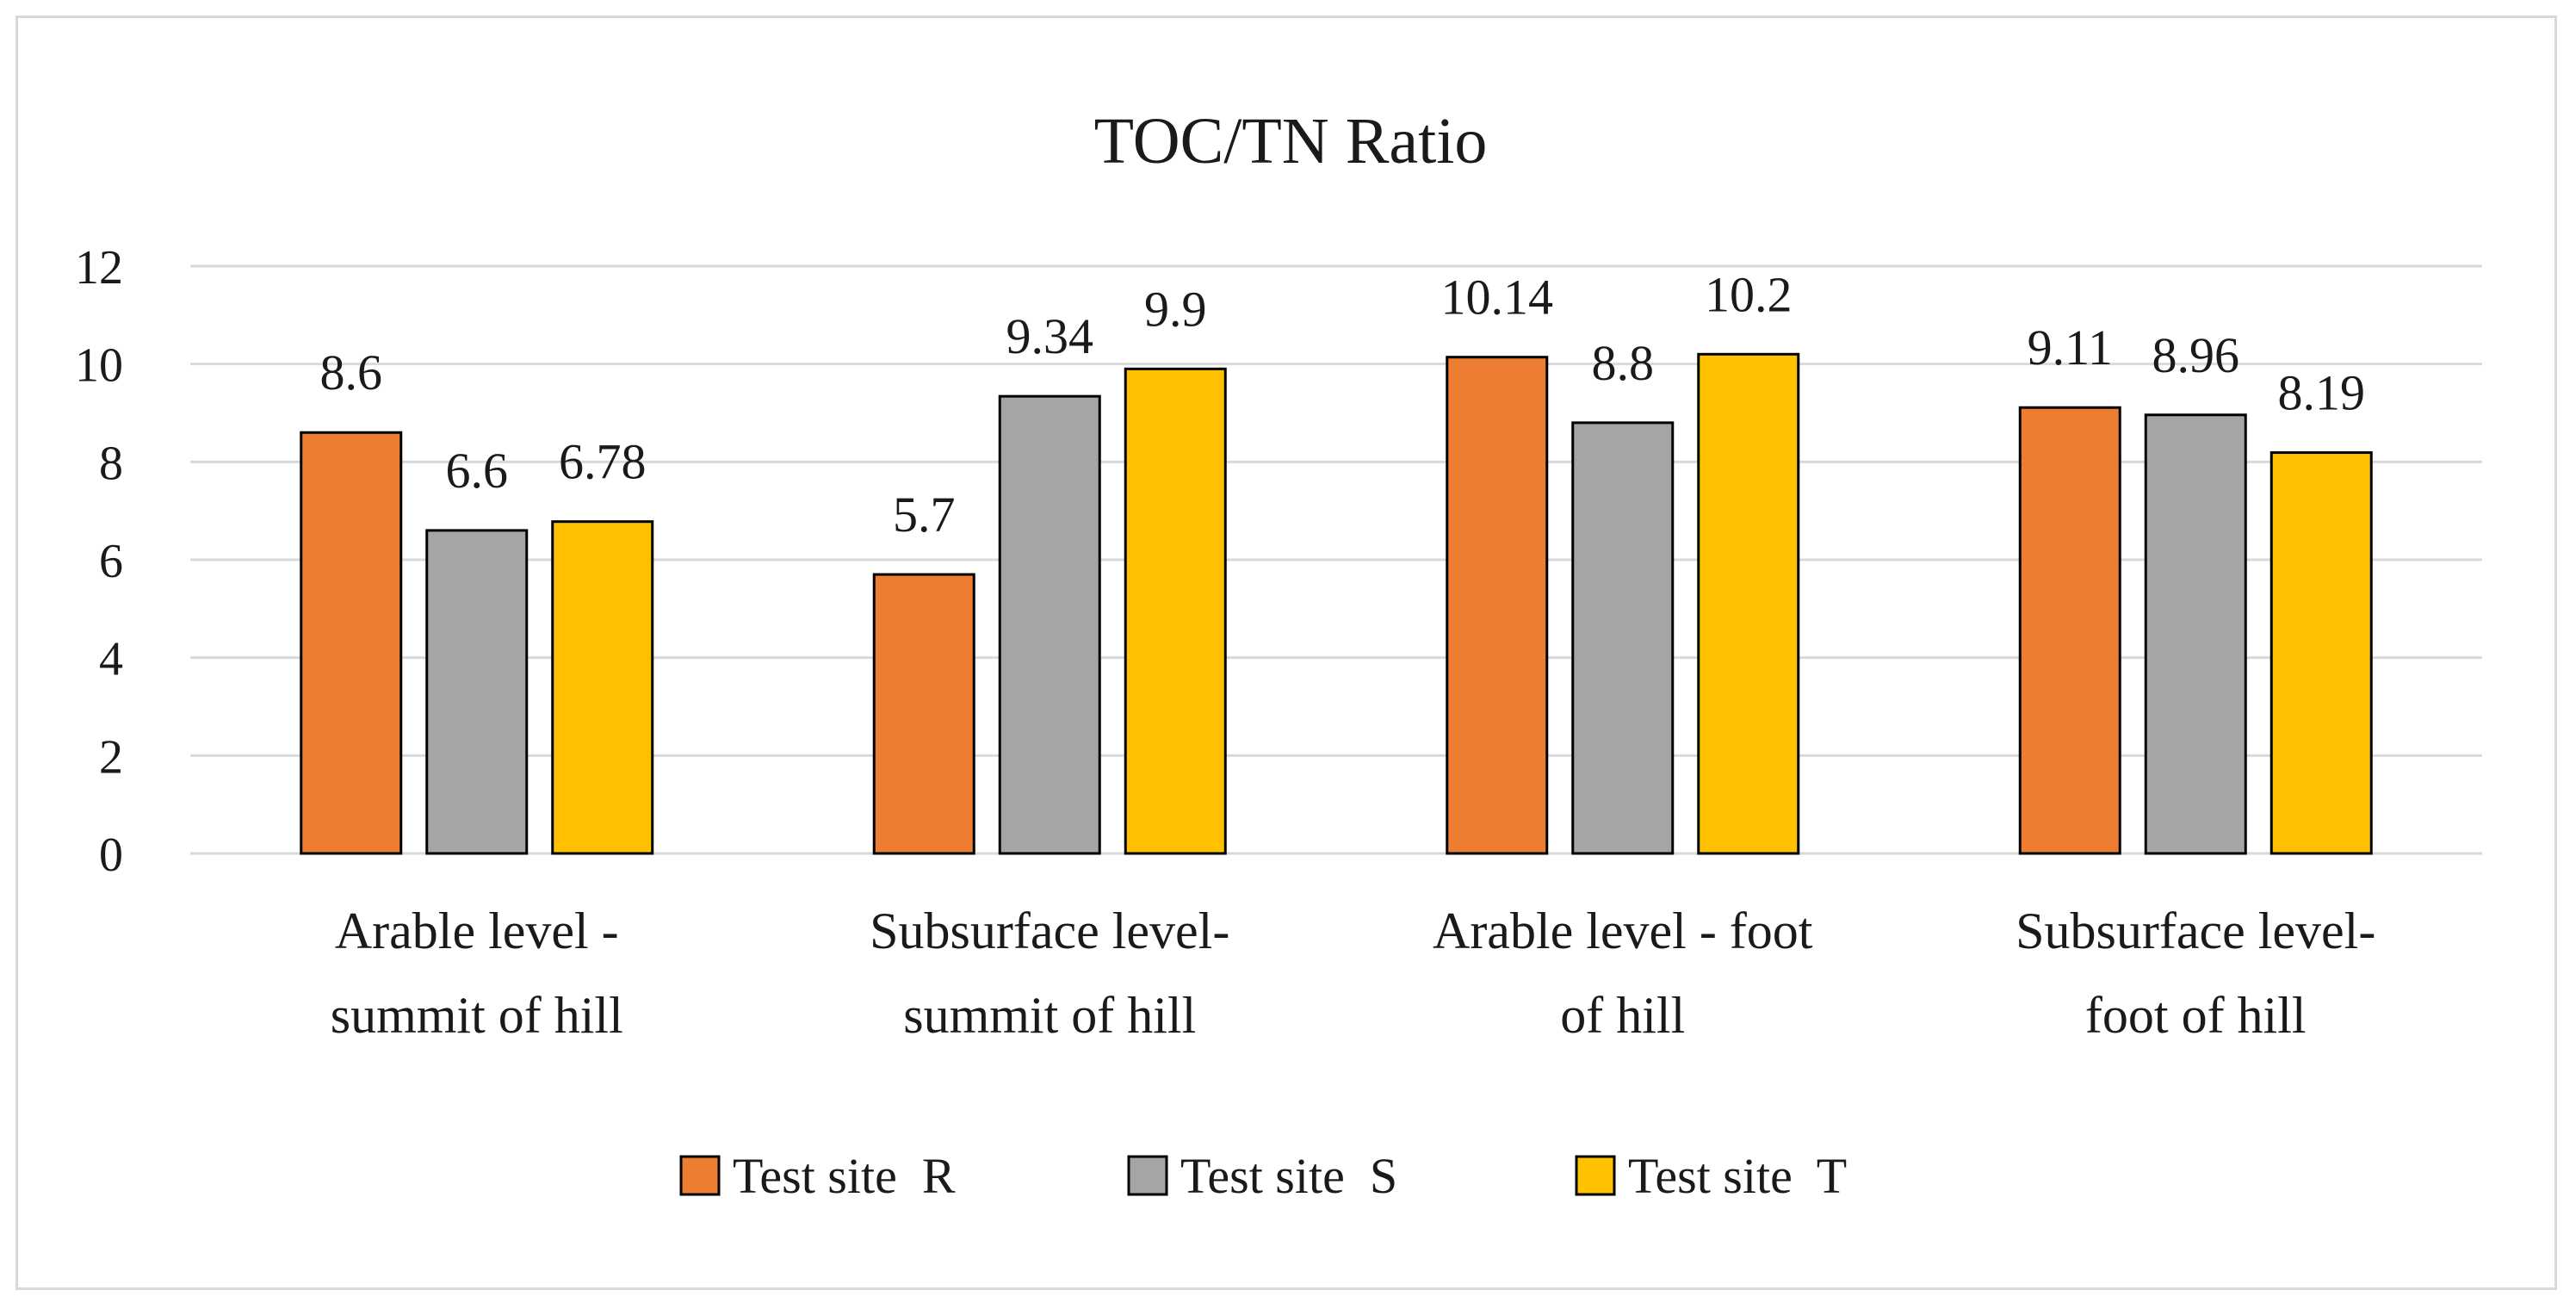  I want to click on data-label: 10.2, so click(1749, 294).